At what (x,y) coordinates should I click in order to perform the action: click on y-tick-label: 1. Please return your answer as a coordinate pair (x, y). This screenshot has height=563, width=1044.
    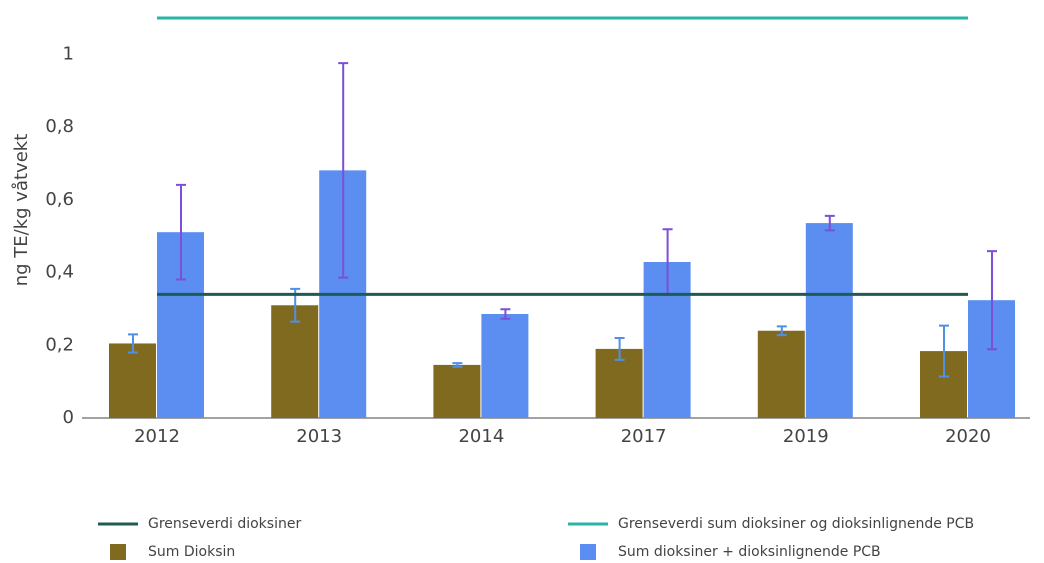
    Looking at the image, I should click on (68, 53).